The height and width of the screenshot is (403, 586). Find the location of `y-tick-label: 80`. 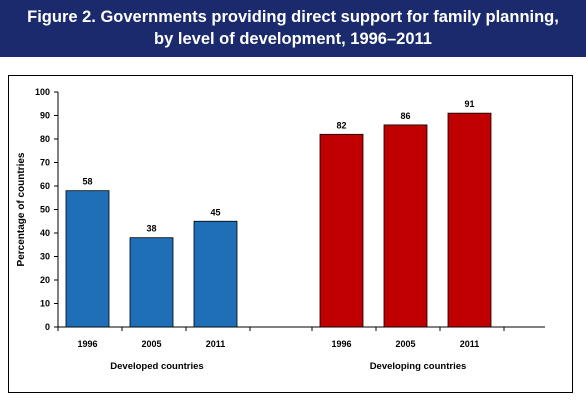

y-tick-label: 80 is located at coordinates (45, 139).